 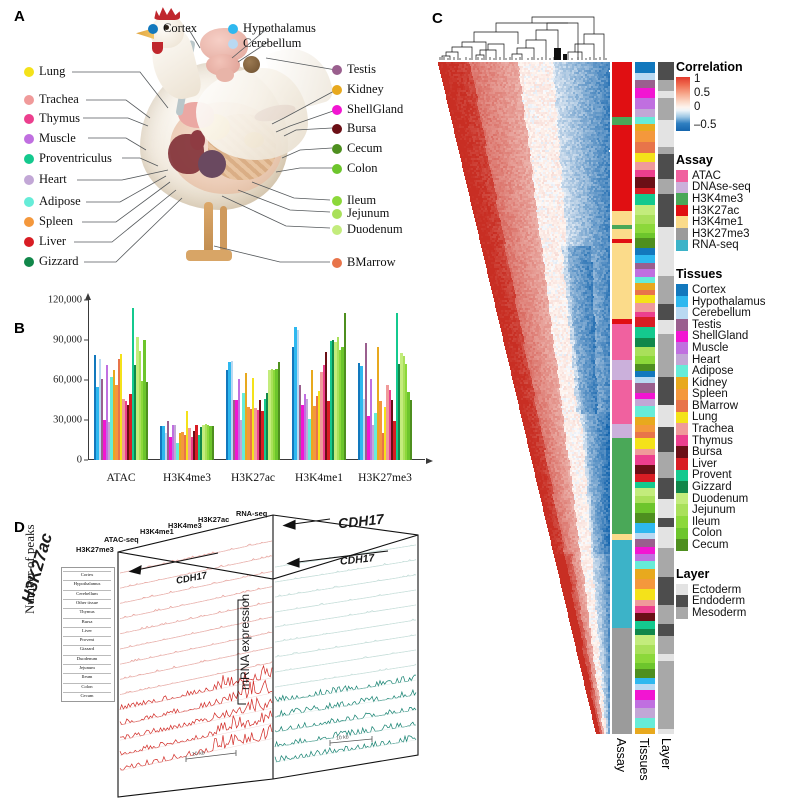 What do you see at coordinates (87, 376) in the screenshot?
I see `y-axis-line` at bounding box center [87, 376].